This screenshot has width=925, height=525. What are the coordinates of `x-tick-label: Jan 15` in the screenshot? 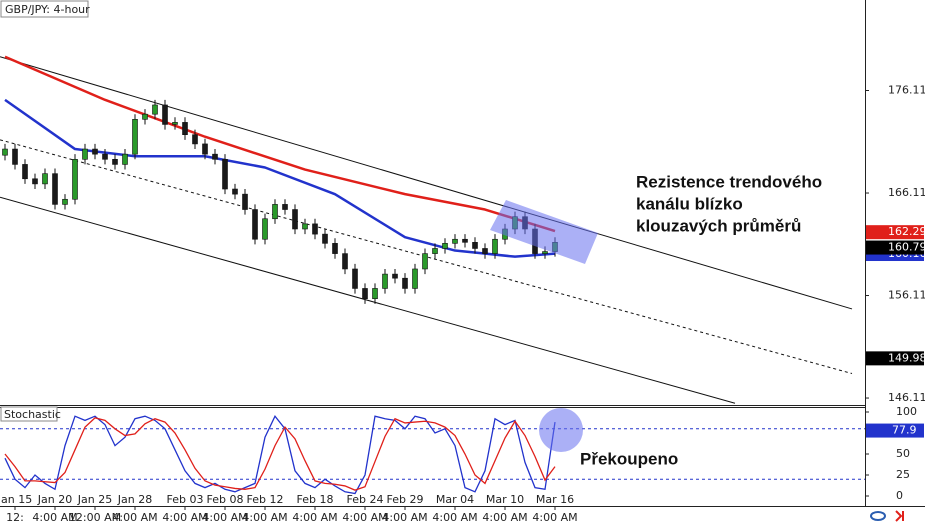 It's located at (16, 499).